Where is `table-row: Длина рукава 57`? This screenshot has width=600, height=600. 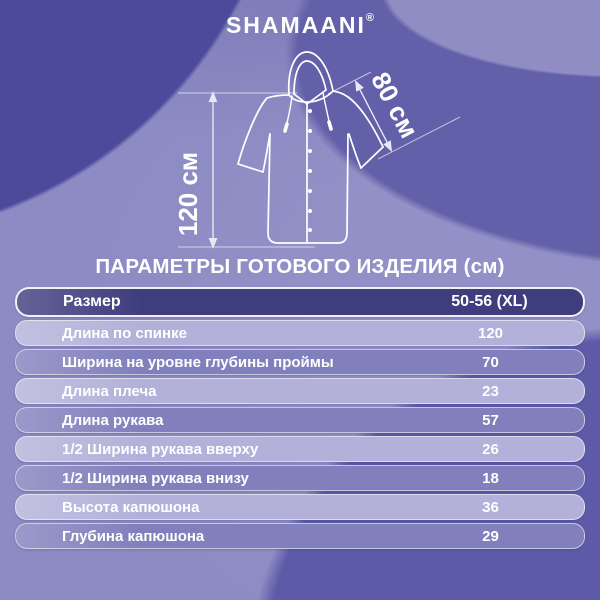
table-row: Длина рукава 57 is located at coordinates (300, 420).